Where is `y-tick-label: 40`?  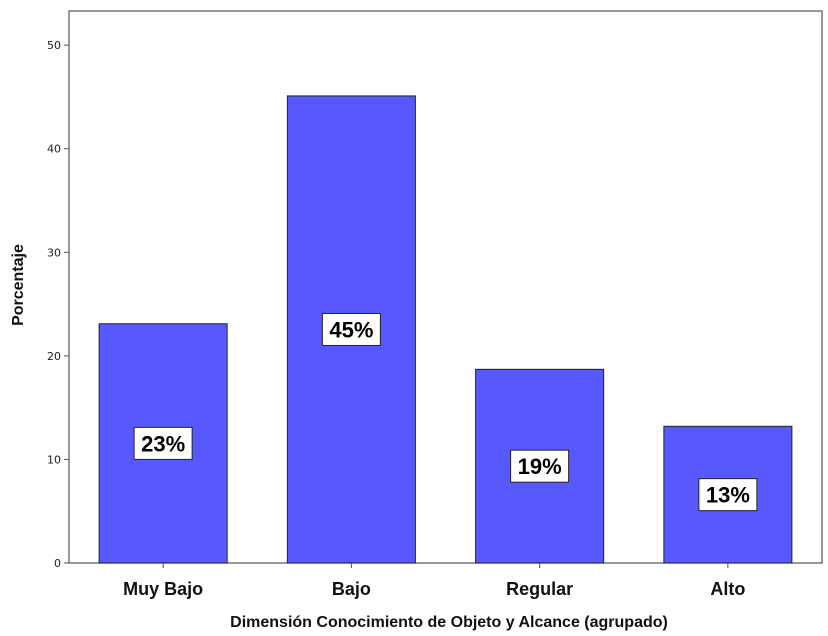
y-tick-label: 40 is located at coordinates (54, 149).